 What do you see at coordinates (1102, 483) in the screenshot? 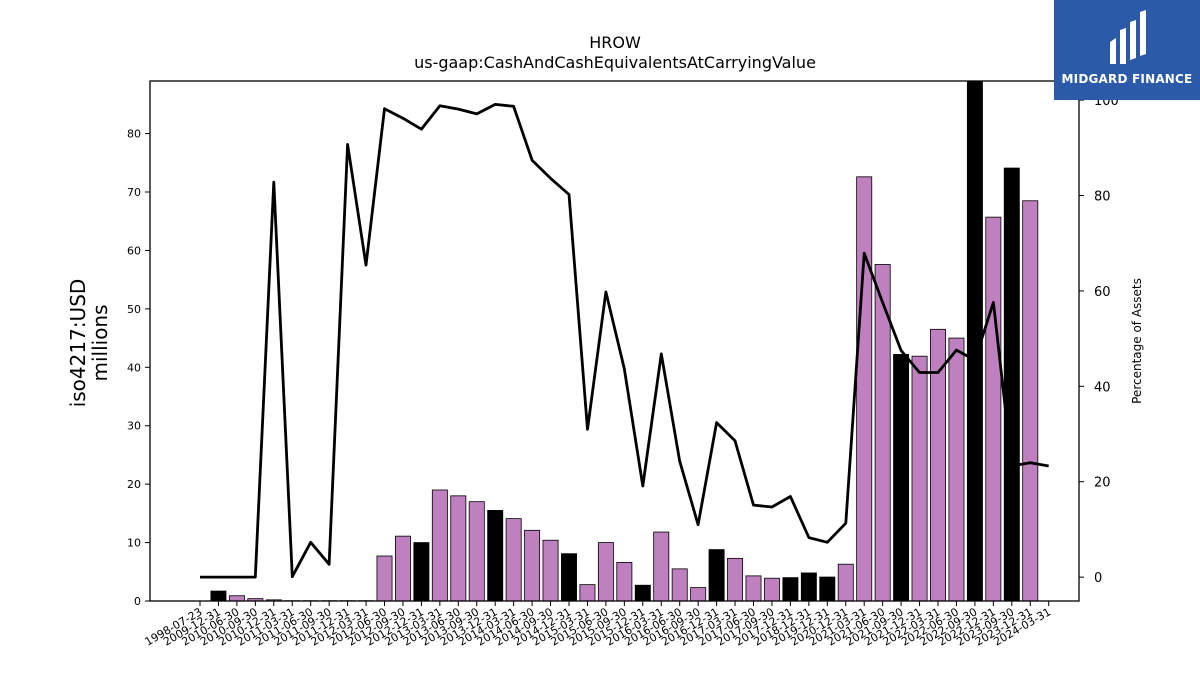
I see `y2-tick-label: 20` at bounding box center [1102, 483].